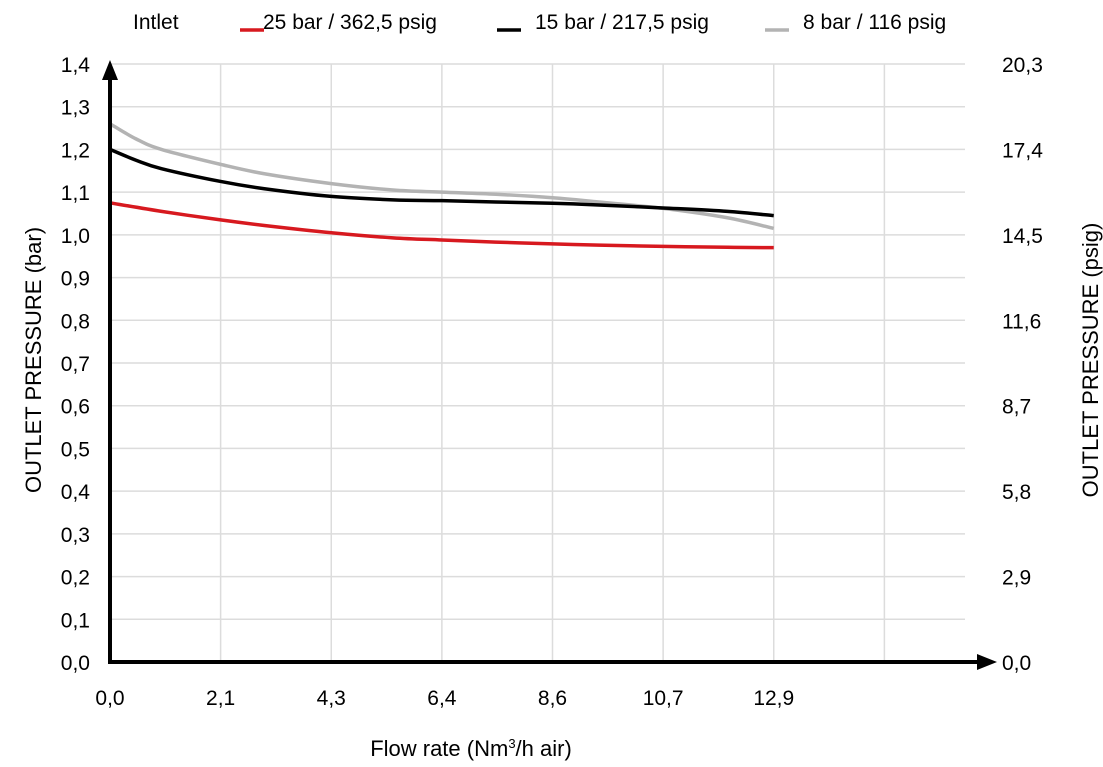 The height and width of the screenshot is (767, 1103). Describe the element at coordinates (75, 620) in the screenshot. I see `y-tick-label: 0,1` at that location.